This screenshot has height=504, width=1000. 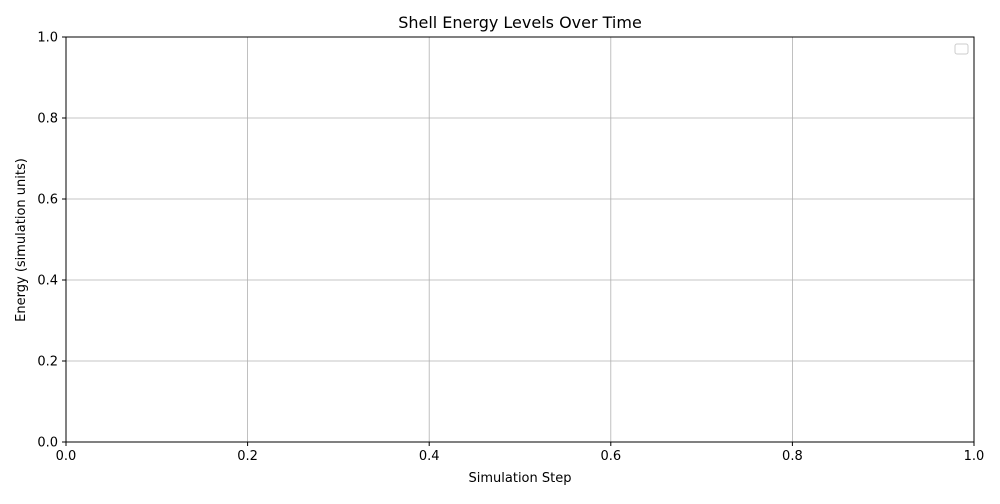 I want to click on y-tick-label: 1.0, so click(x=47, y=38).